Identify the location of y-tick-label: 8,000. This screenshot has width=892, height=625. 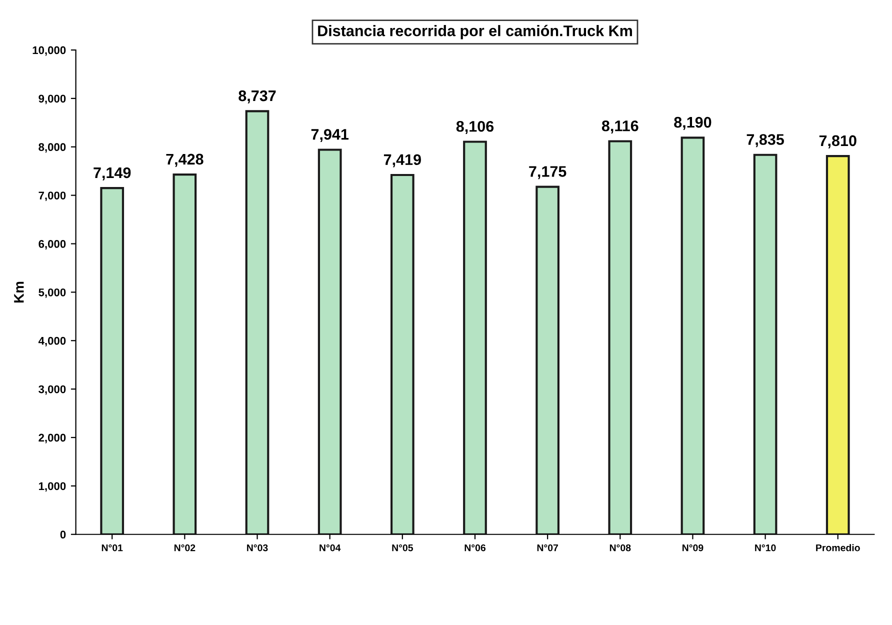
(52, 148).